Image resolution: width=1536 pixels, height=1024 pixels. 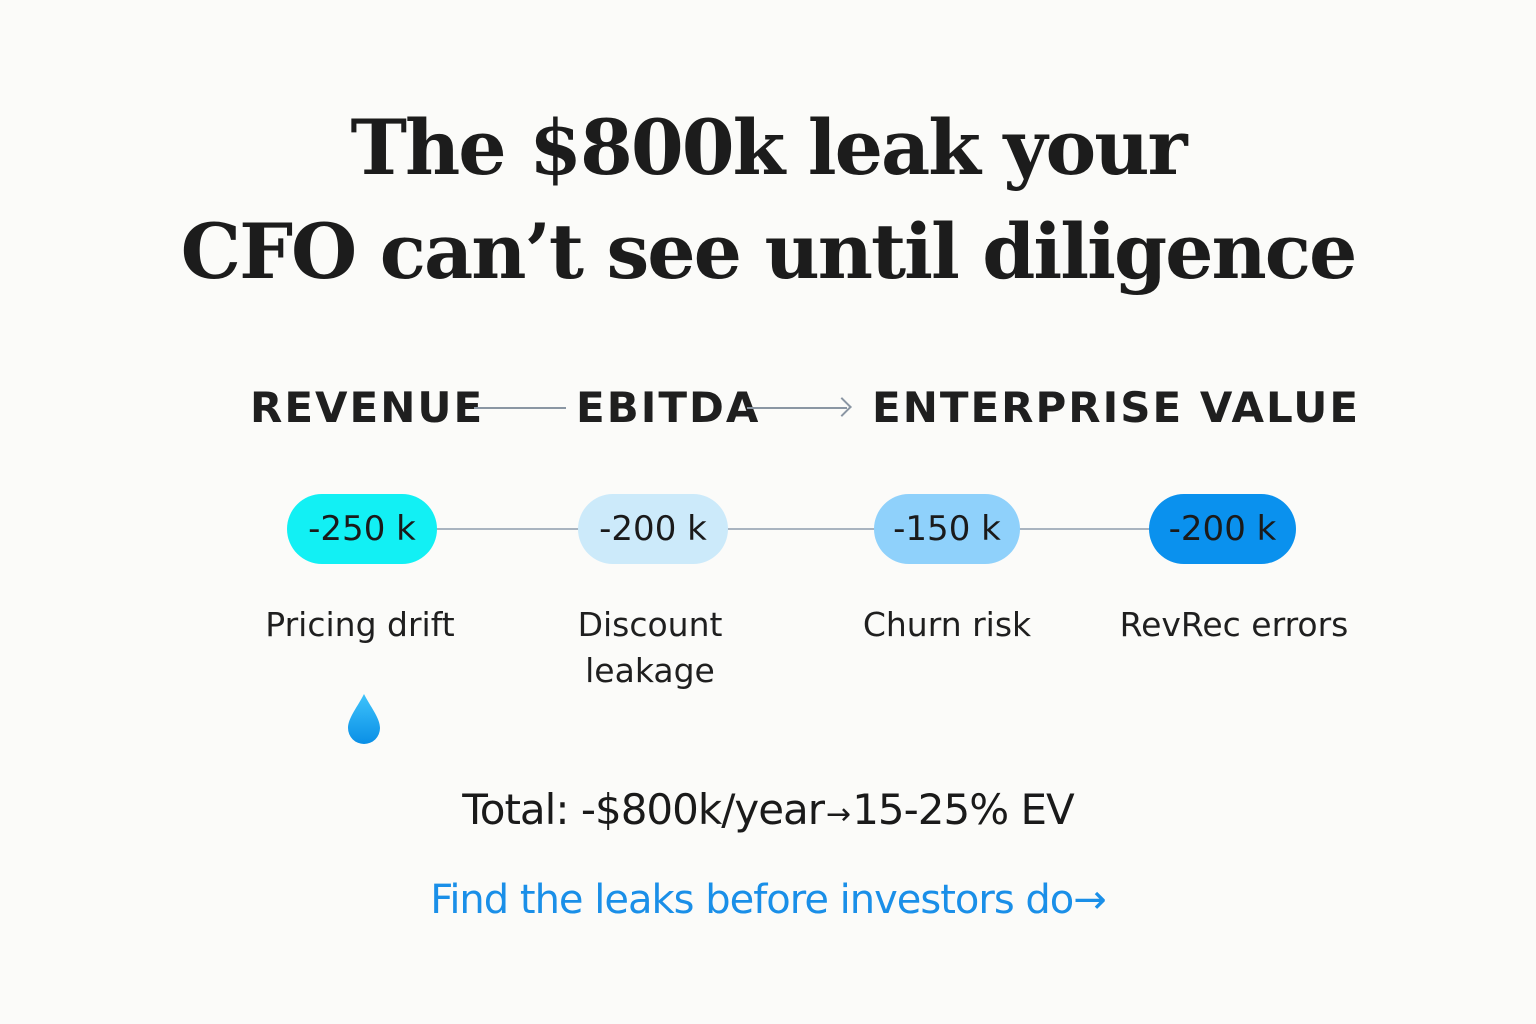 What do you see at coordinates (797, 408) in the screenshot?
I see `stage-connector-arrow-icon` at bounding box center [797, 408].